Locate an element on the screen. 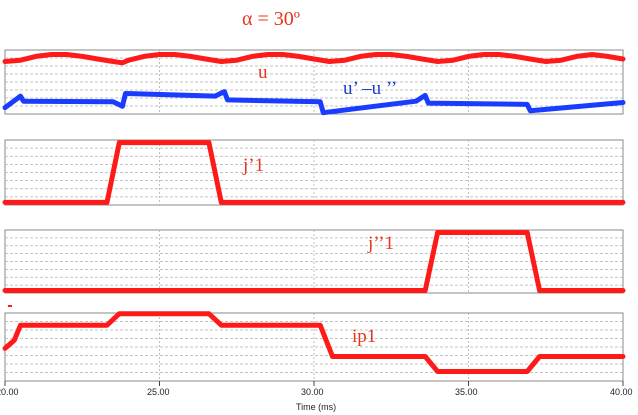  chart-title: α = 30º is located at coordinates (271, 19).